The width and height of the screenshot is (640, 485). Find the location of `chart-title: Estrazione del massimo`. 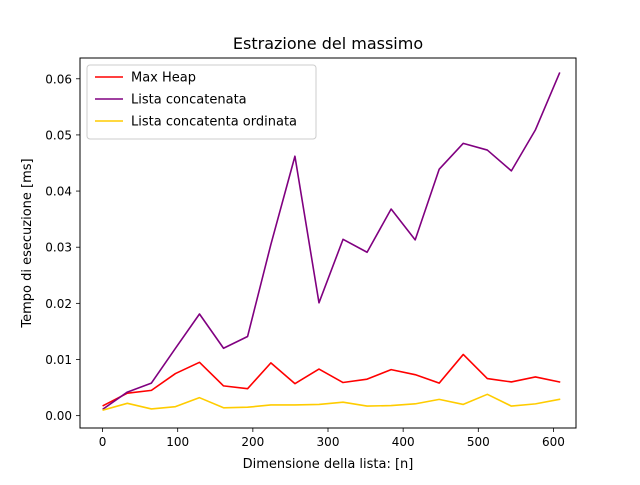

chart-title: Estrazione del massimo is located at coordinates (328, 43).